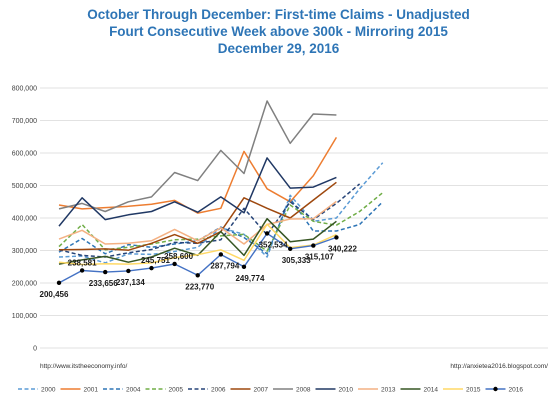  Describe the element at coordinates (24, 251) in the screenshot. I see `y-tick-label: 300,000` at that location.